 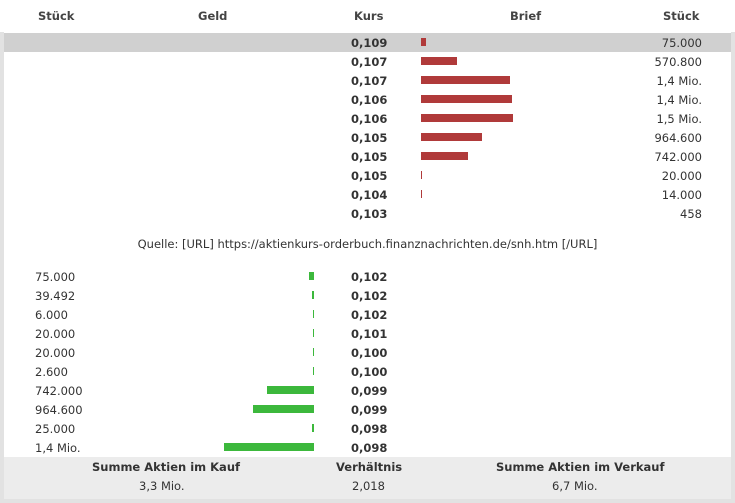 I want to click on bid-stueck: 75.000, so click(x=55, y=277).